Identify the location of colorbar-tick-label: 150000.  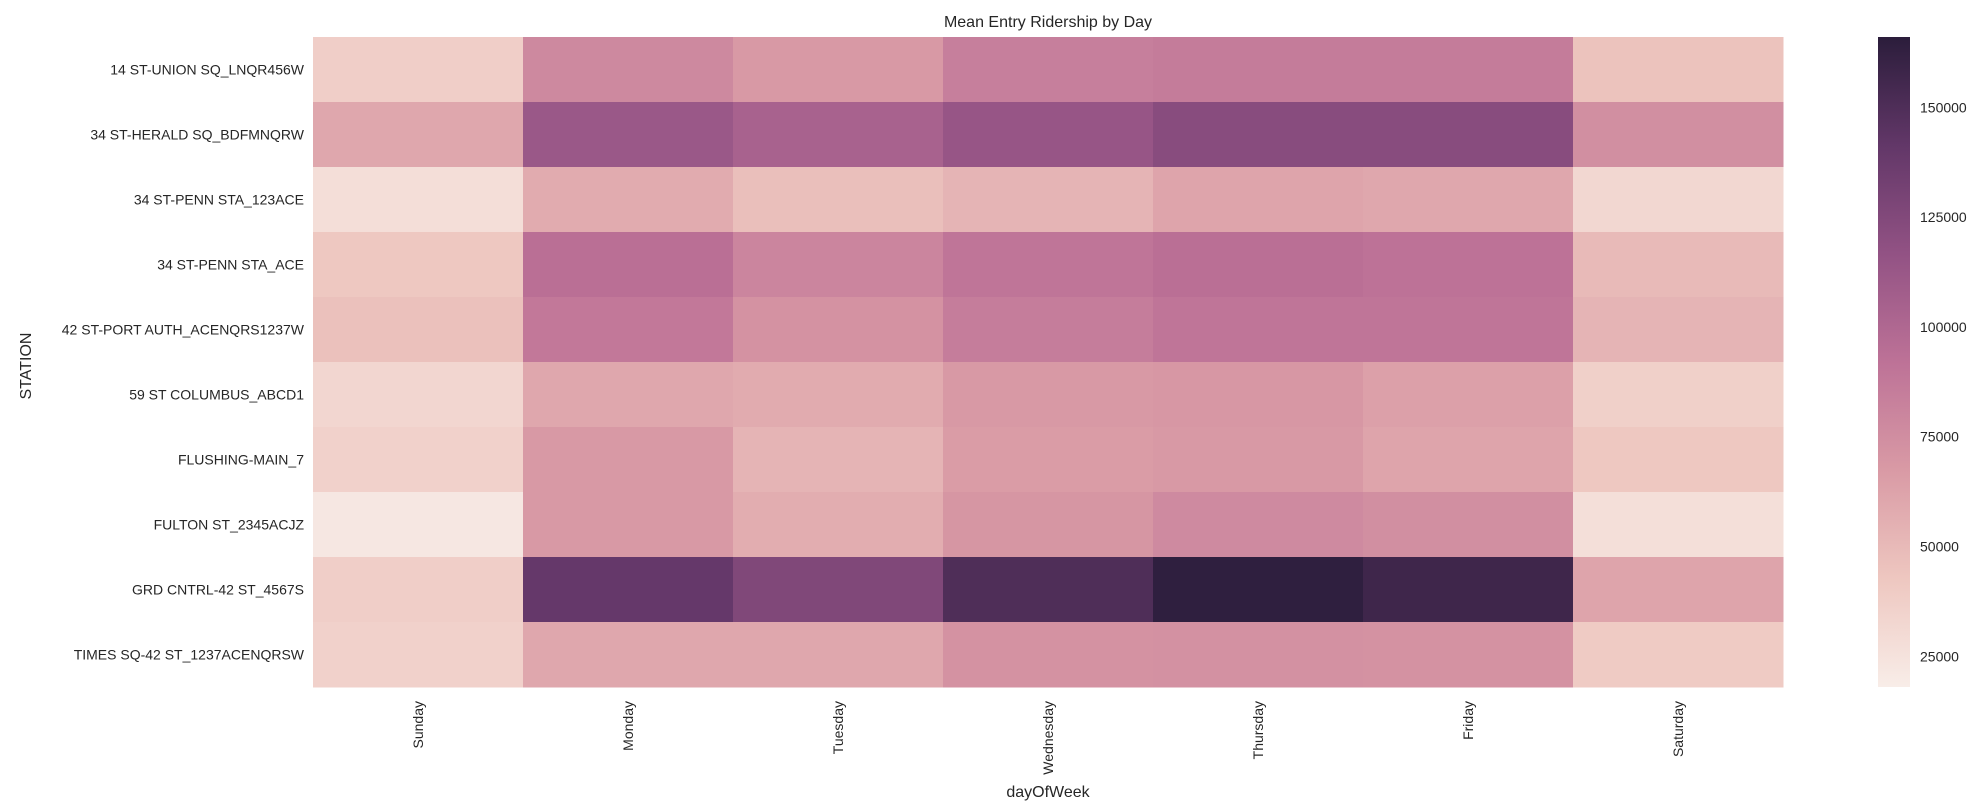
(1943, 107).